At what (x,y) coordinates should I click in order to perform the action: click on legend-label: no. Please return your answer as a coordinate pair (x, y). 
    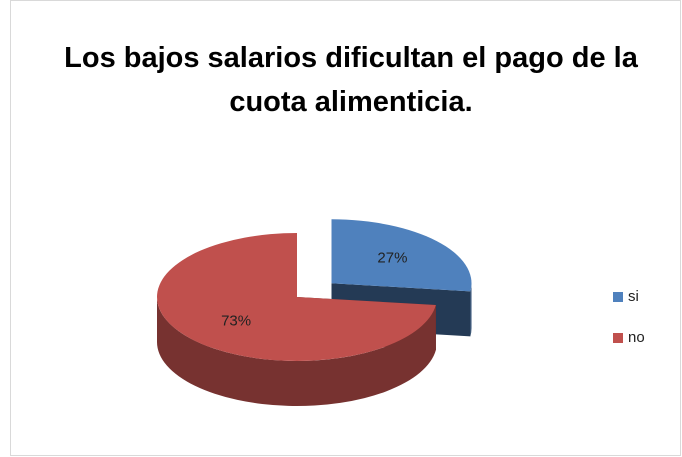
    Looking at the image, I should click on (636, 337).